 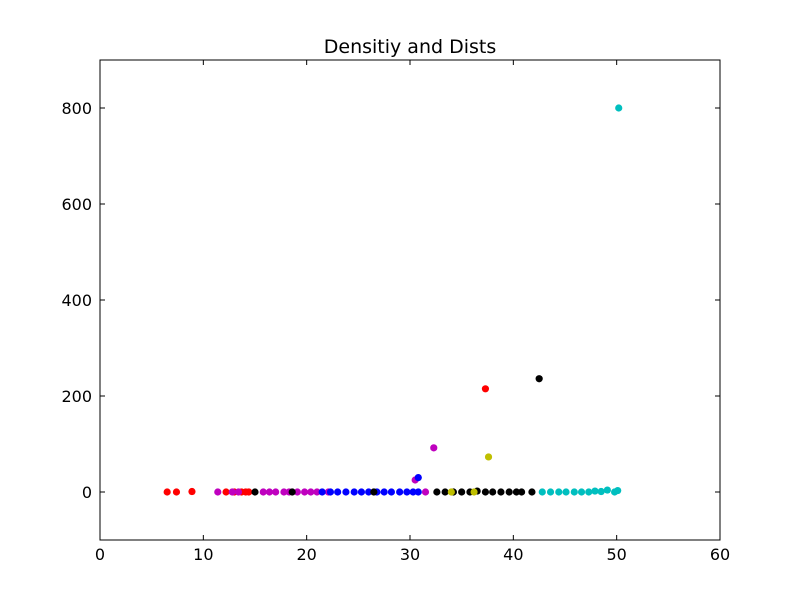 I want to click on y-tick-label-3: 600, so click(x=76, y=204).